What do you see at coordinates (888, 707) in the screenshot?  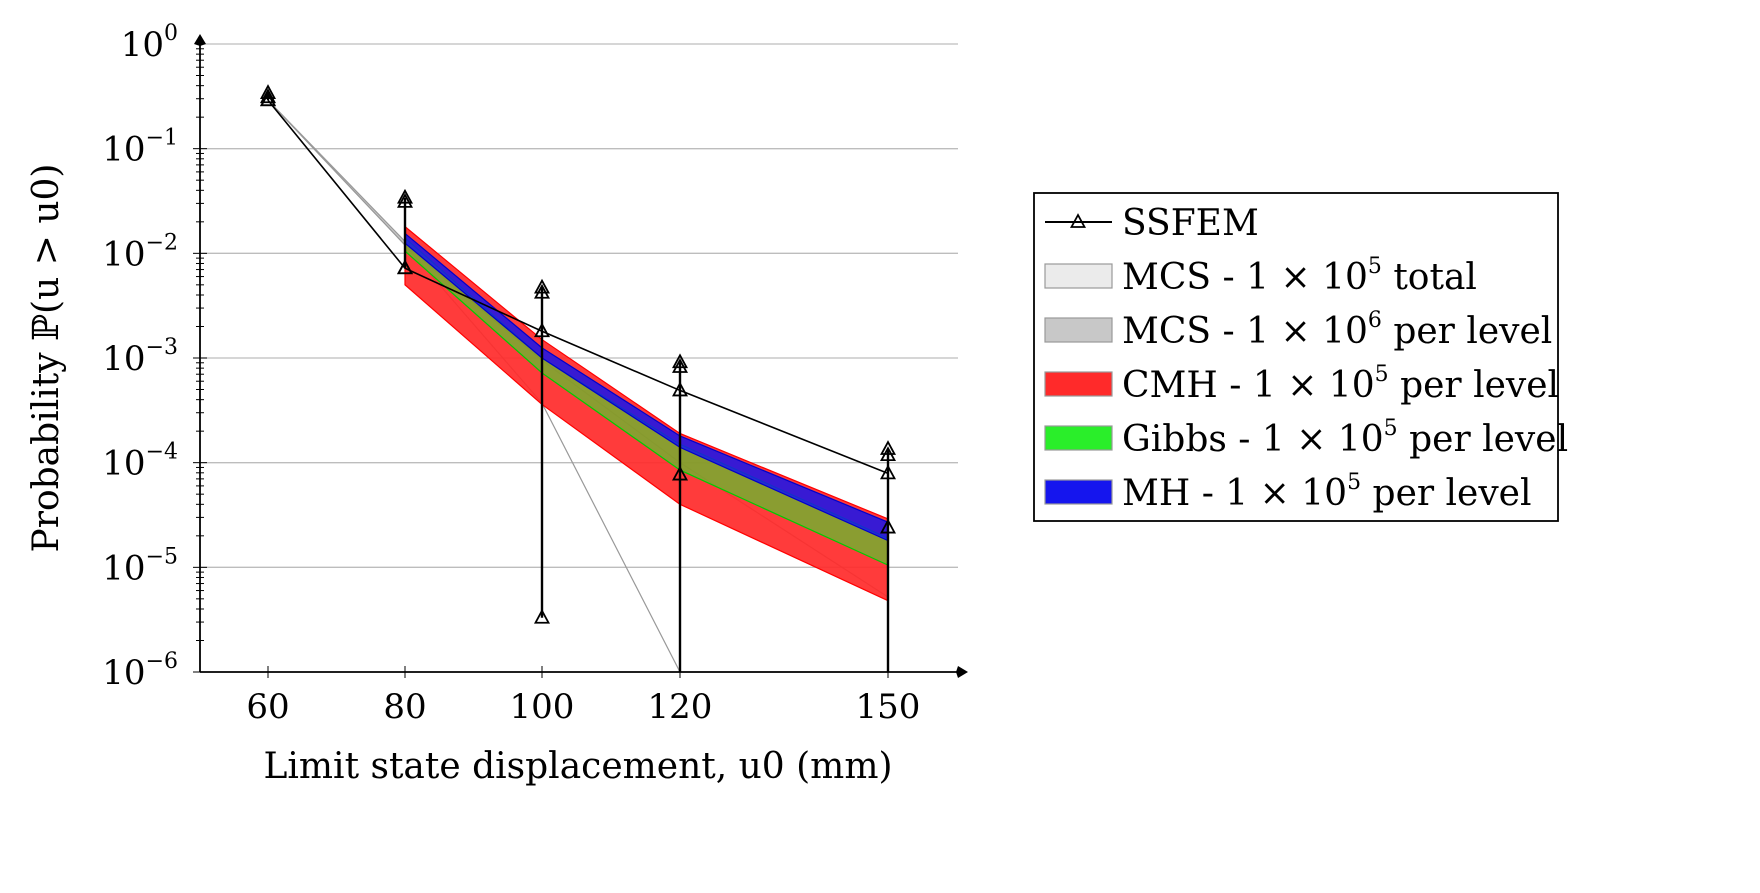 I see `x-tick-label: 150` at bounding box center [888, 707].